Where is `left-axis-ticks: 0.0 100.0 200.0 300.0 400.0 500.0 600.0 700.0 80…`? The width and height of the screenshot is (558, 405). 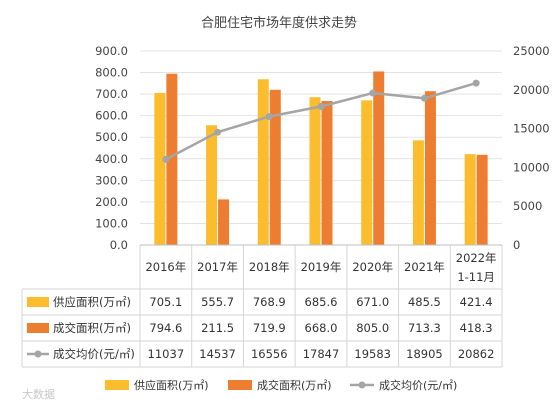 left-axis-ticks: 0.0 100.0 200.0 300.0 400.0 500.0 600.0 700.0 80… is located at coordinates (111, 148).